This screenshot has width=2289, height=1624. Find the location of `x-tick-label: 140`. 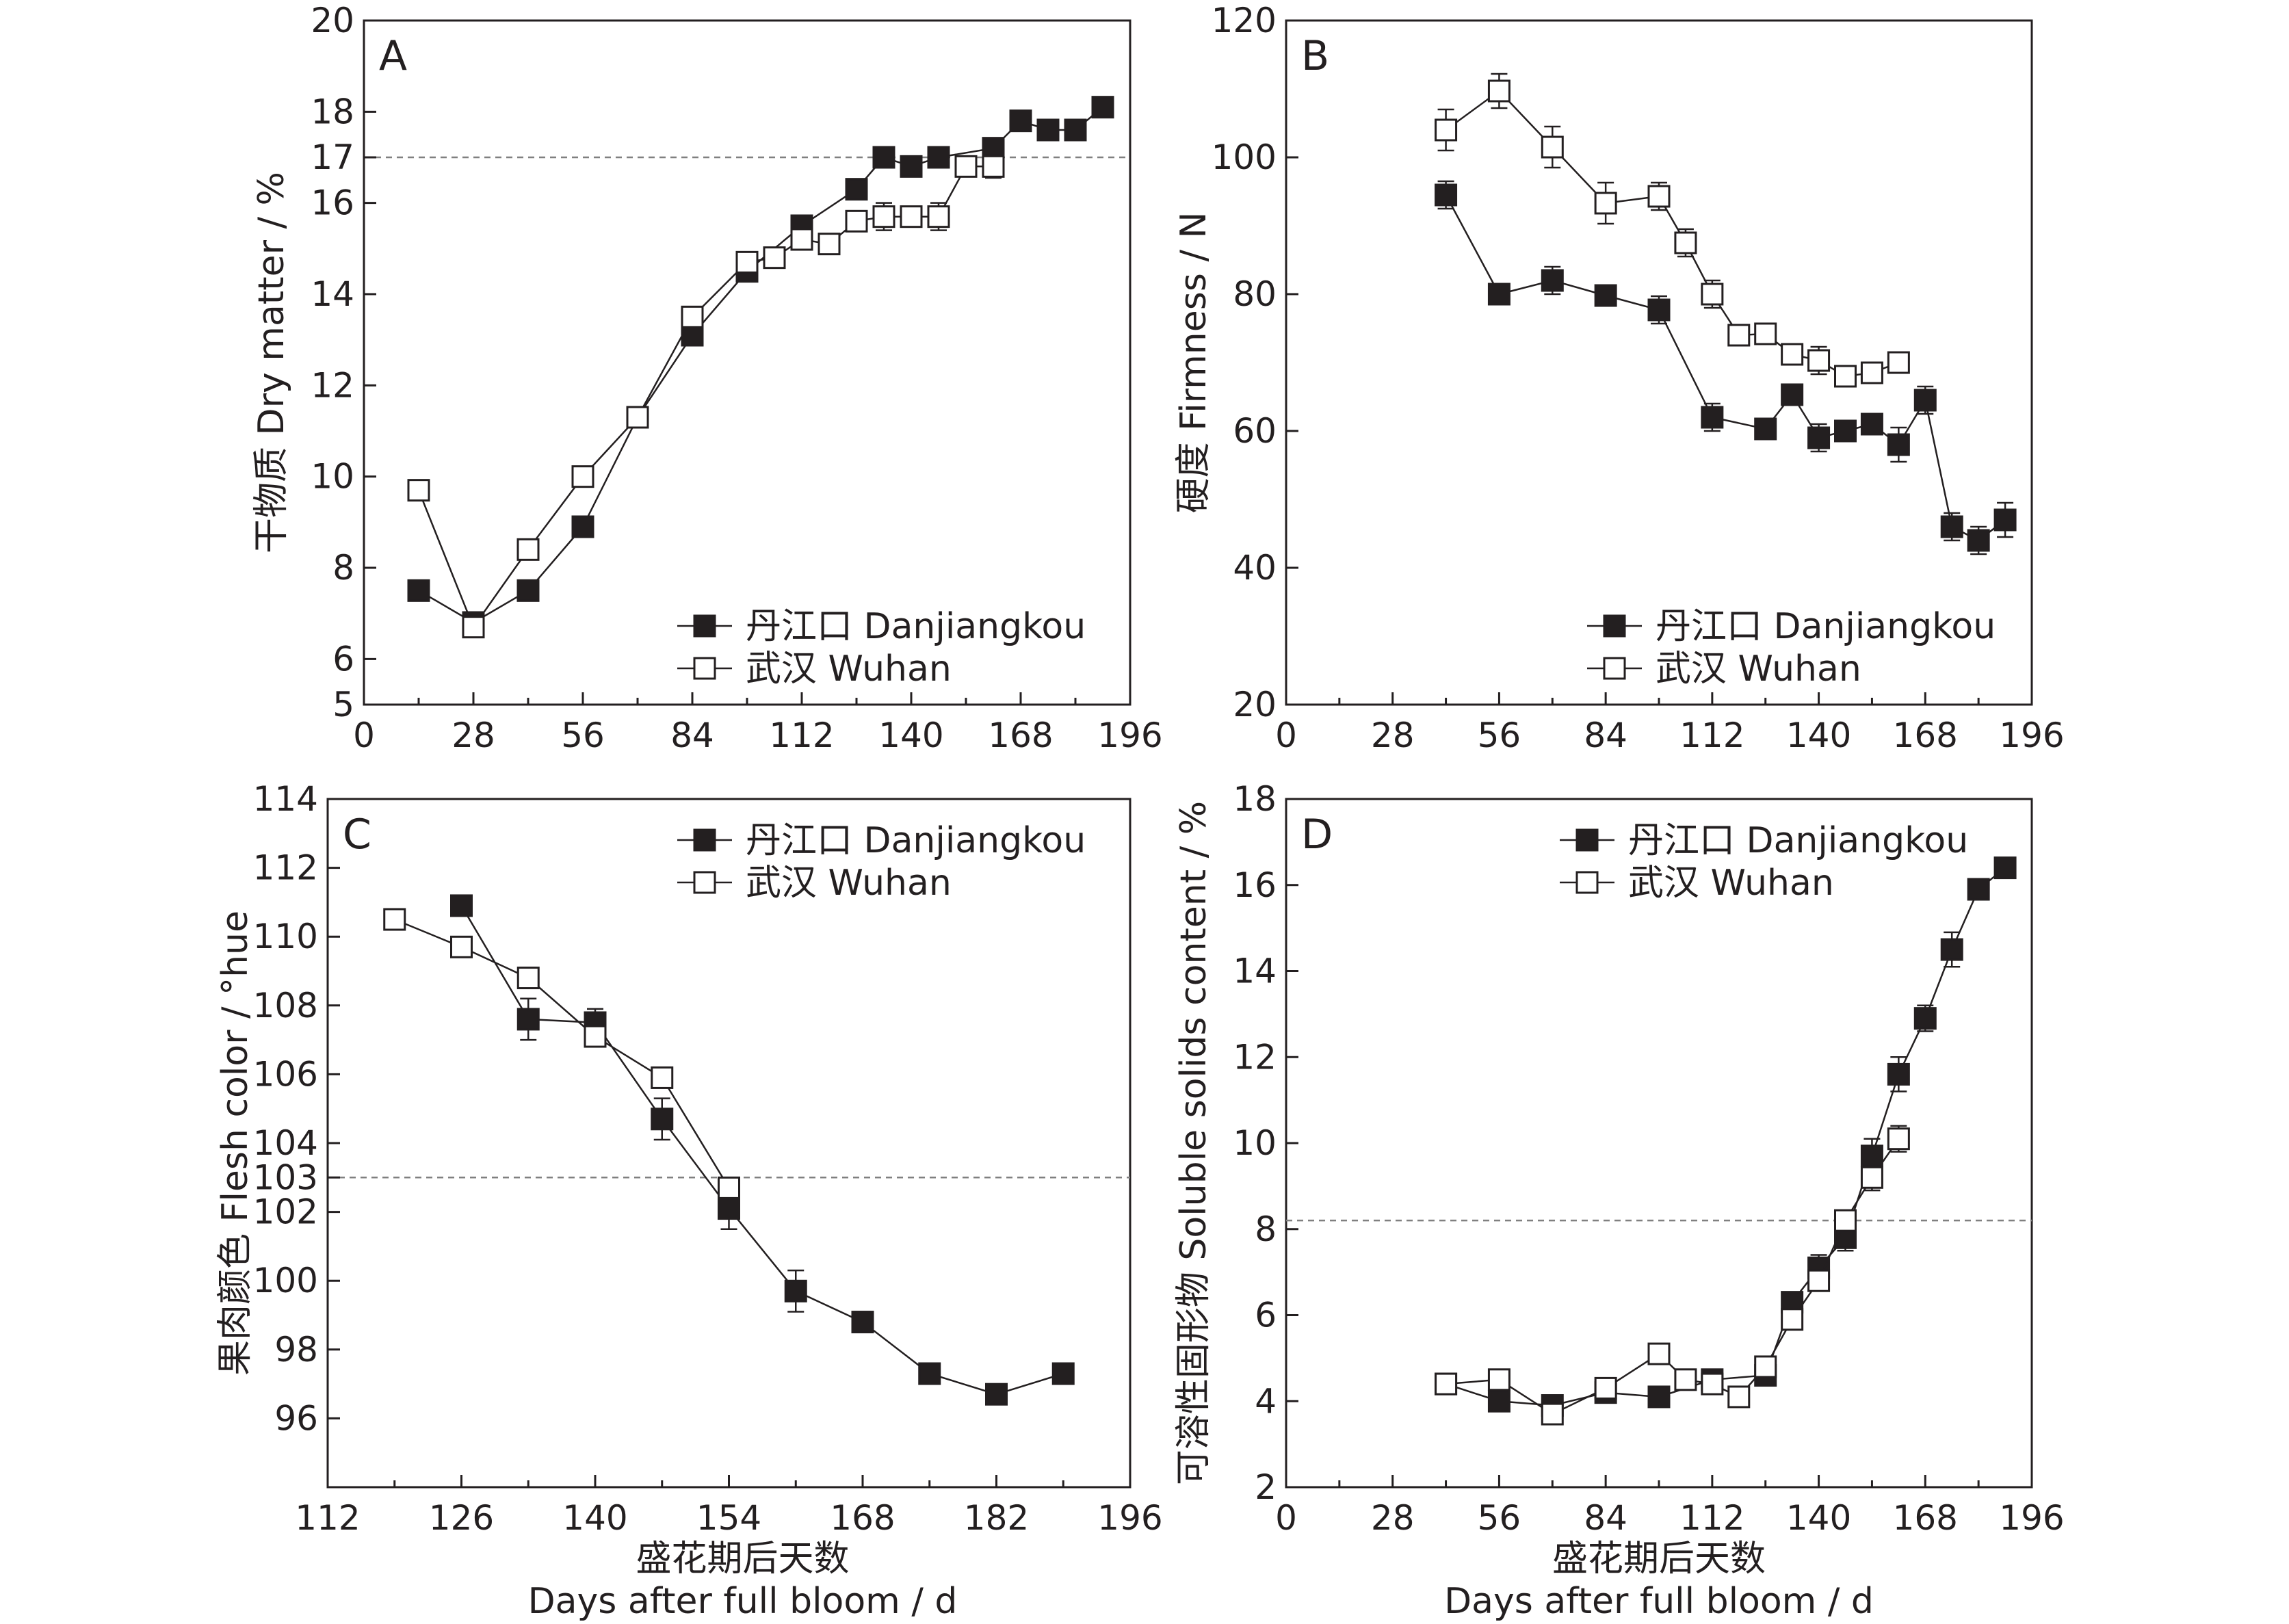

x-tick-label: 140 is located at coordinates (1819, 735).